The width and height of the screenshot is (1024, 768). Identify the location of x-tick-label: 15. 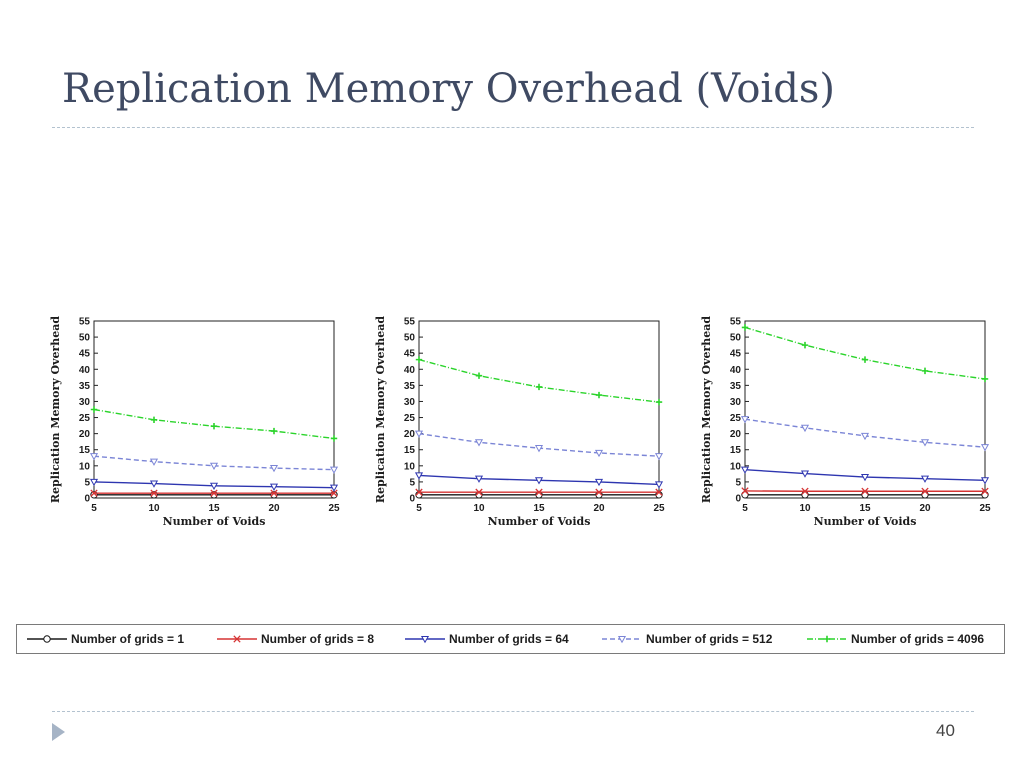
(865, 508).